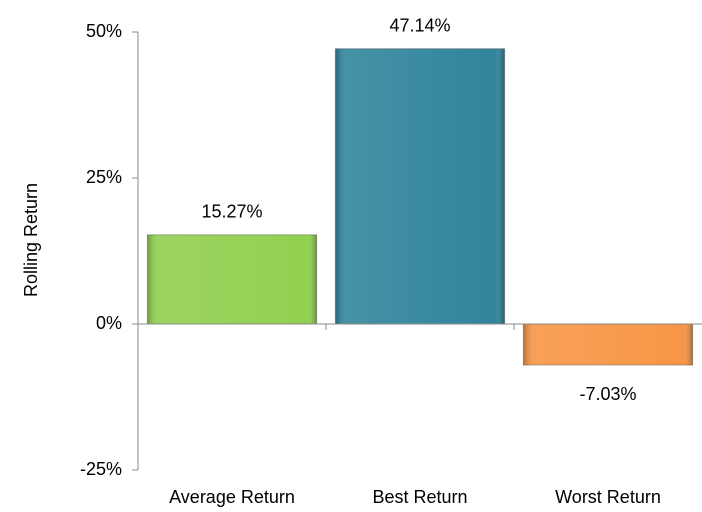  Describe the element at coordinates (608, 497) in the screenshot. I see `x-tick-label: Worst Return` at that location.